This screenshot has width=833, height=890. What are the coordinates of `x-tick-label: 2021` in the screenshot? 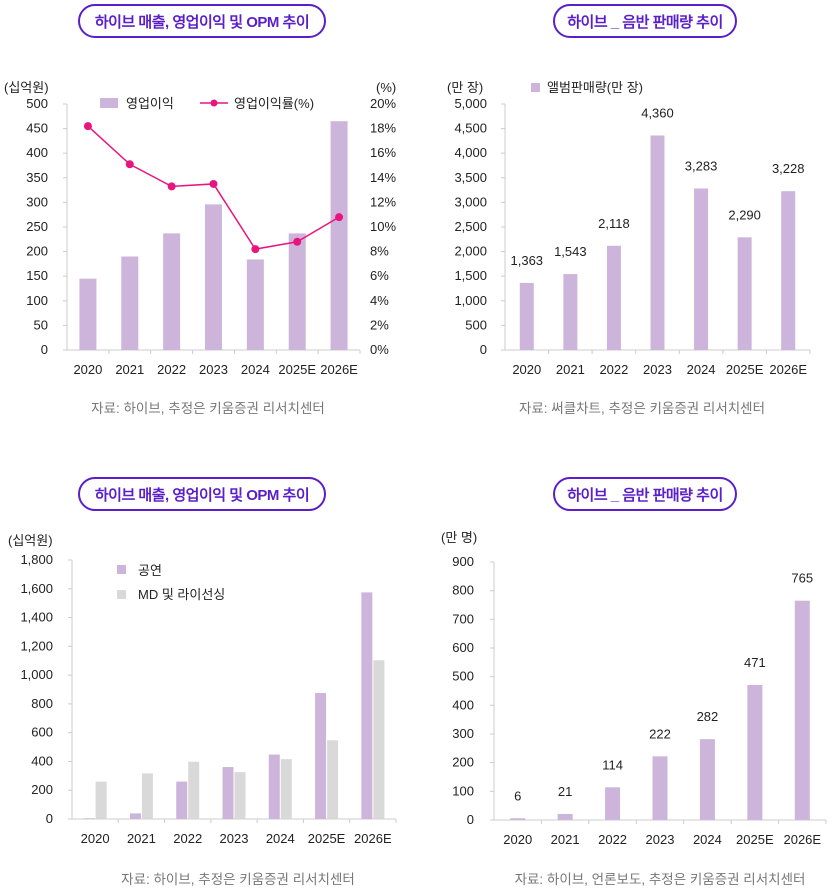 It's located at (565, 839).